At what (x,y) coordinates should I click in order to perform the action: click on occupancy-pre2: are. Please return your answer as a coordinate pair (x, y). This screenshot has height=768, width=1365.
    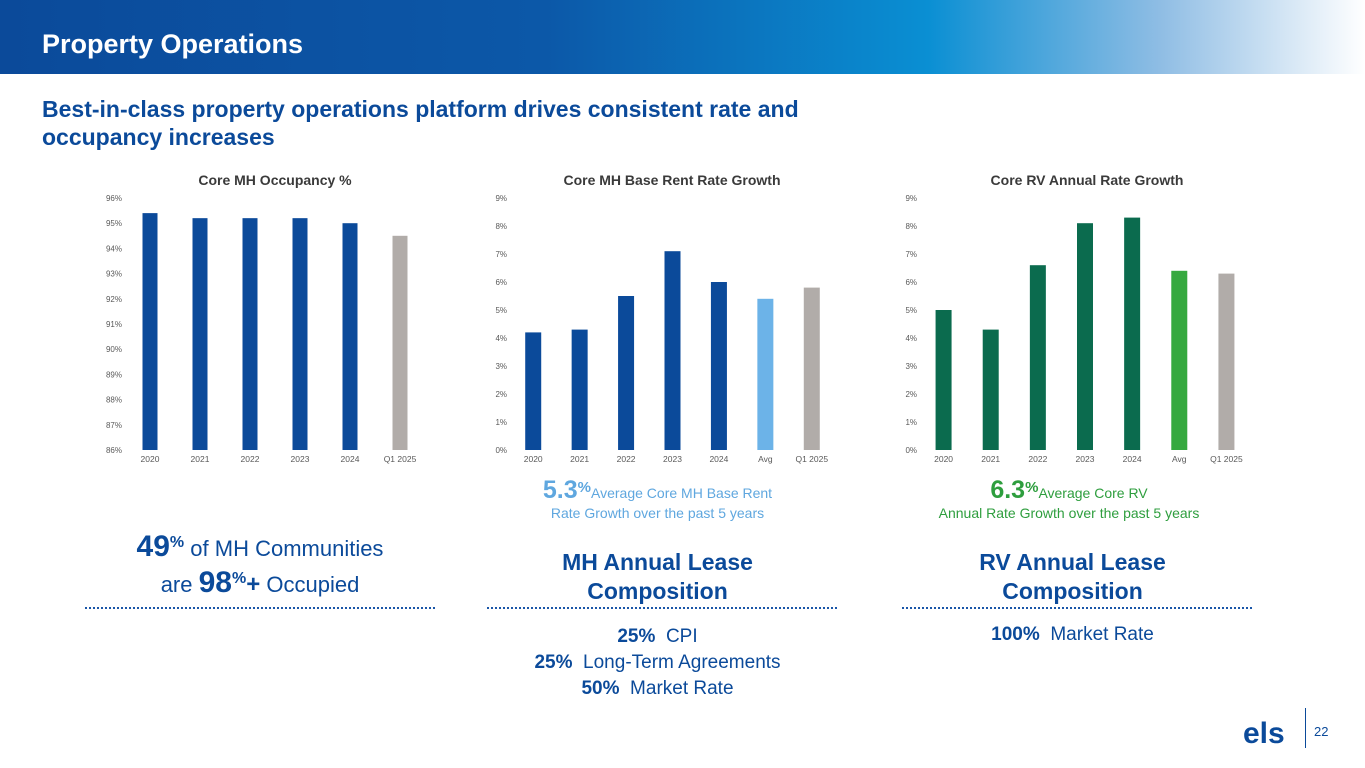
    Looking at the image, I should click on (176, 584).